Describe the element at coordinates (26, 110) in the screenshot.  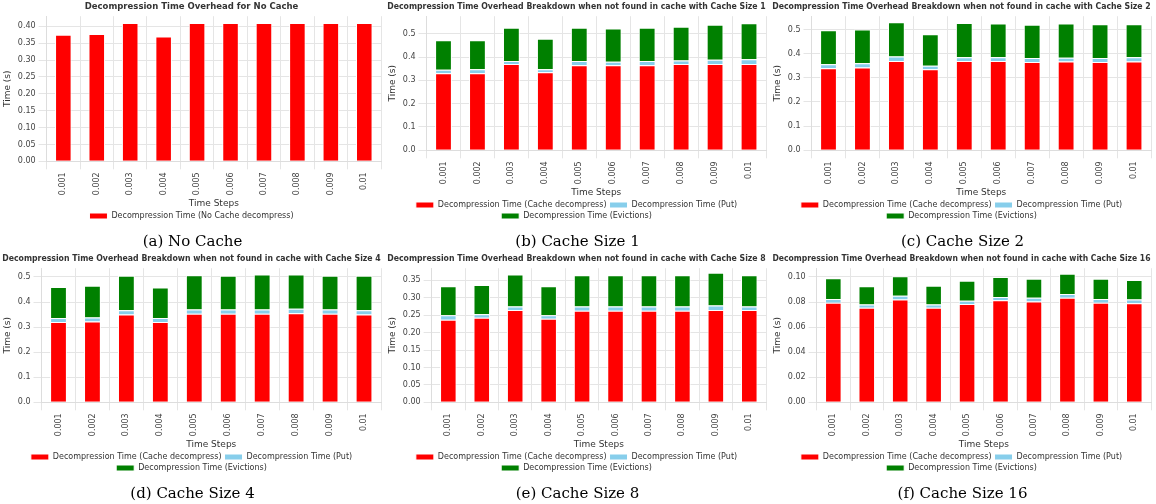
I see `y-tick-label: 0.15` at that location.